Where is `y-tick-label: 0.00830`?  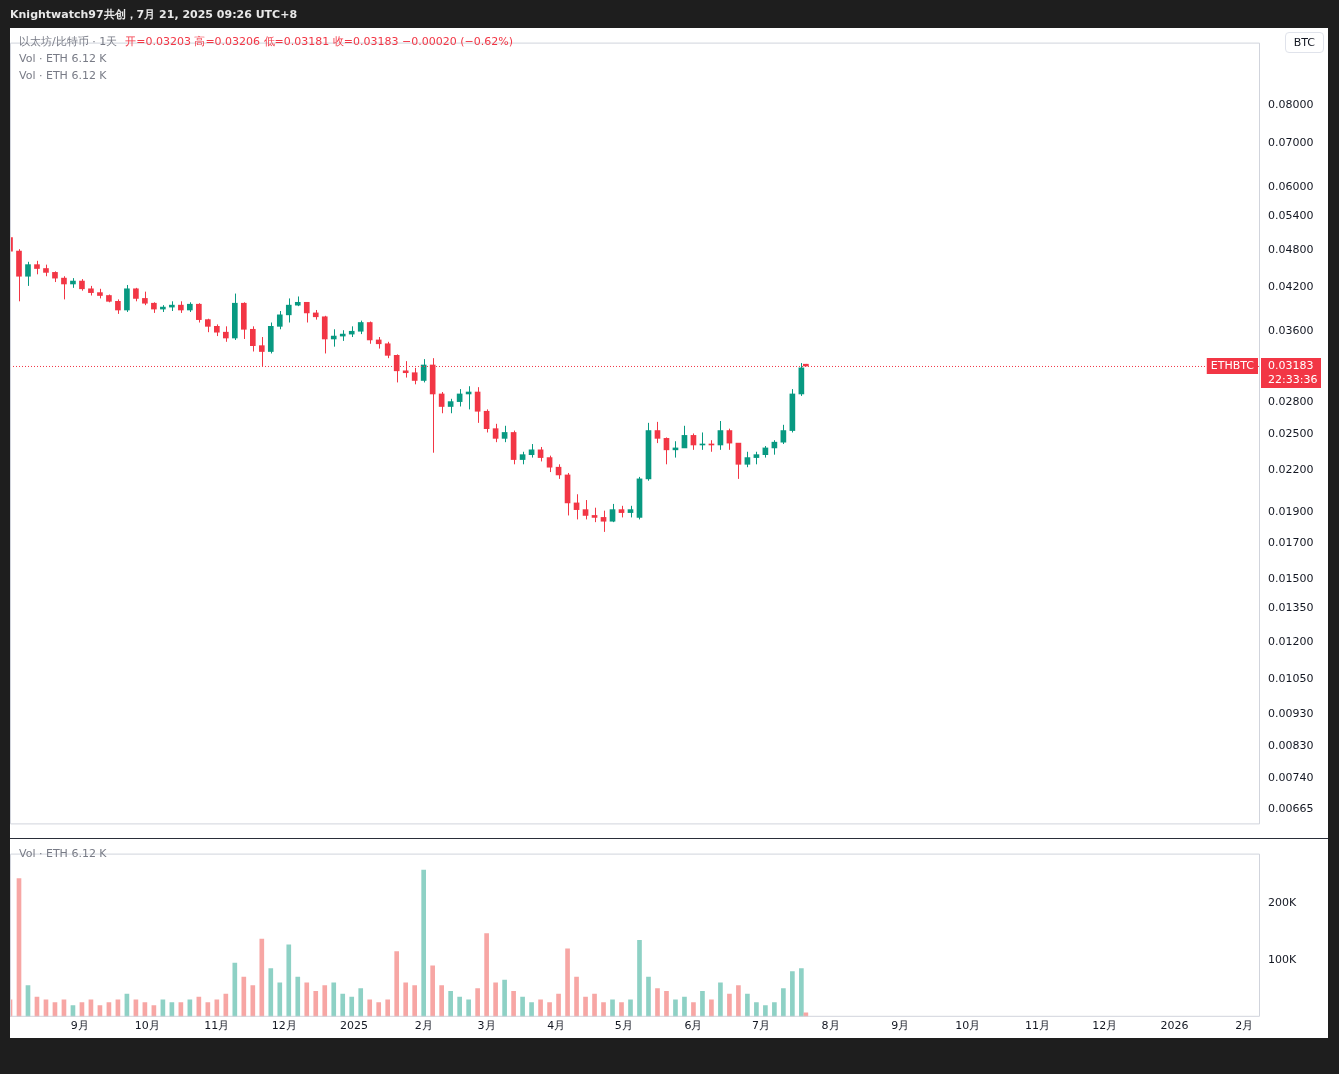
y-tick-label: 0.00830 is located at coordinates (1291, 745).